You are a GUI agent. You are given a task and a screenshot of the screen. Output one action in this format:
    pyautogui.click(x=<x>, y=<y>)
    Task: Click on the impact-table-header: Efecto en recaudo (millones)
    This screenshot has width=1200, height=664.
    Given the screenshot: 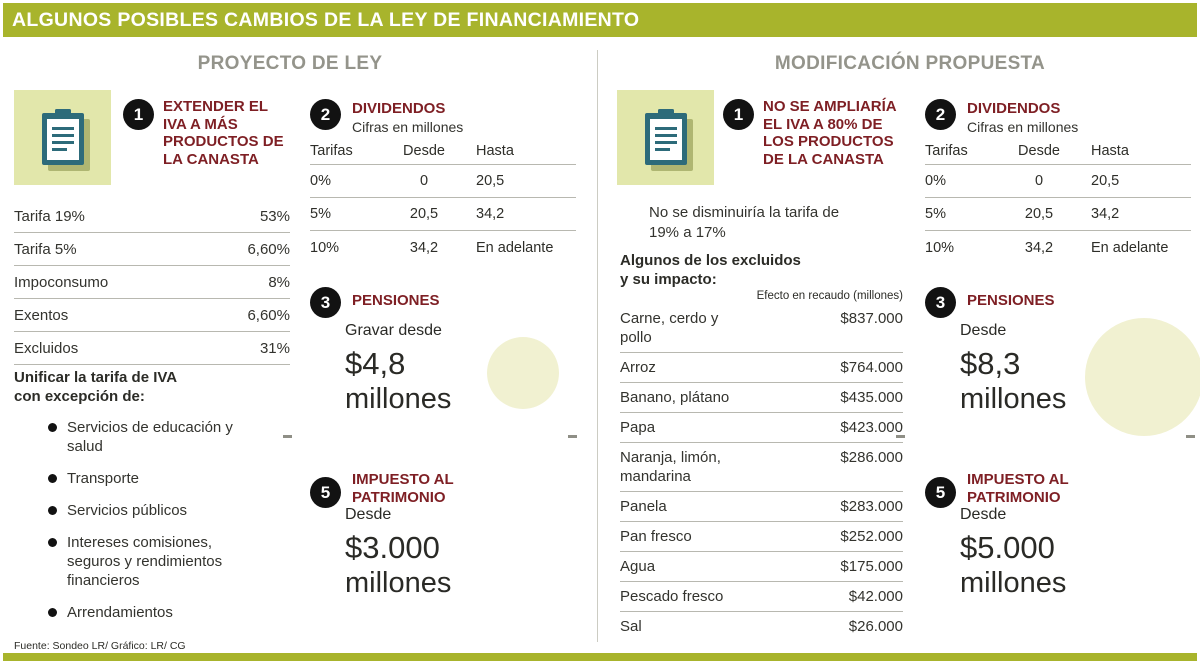 What is the action you would take?
    pyautogui.click(x=829, y=296)
    